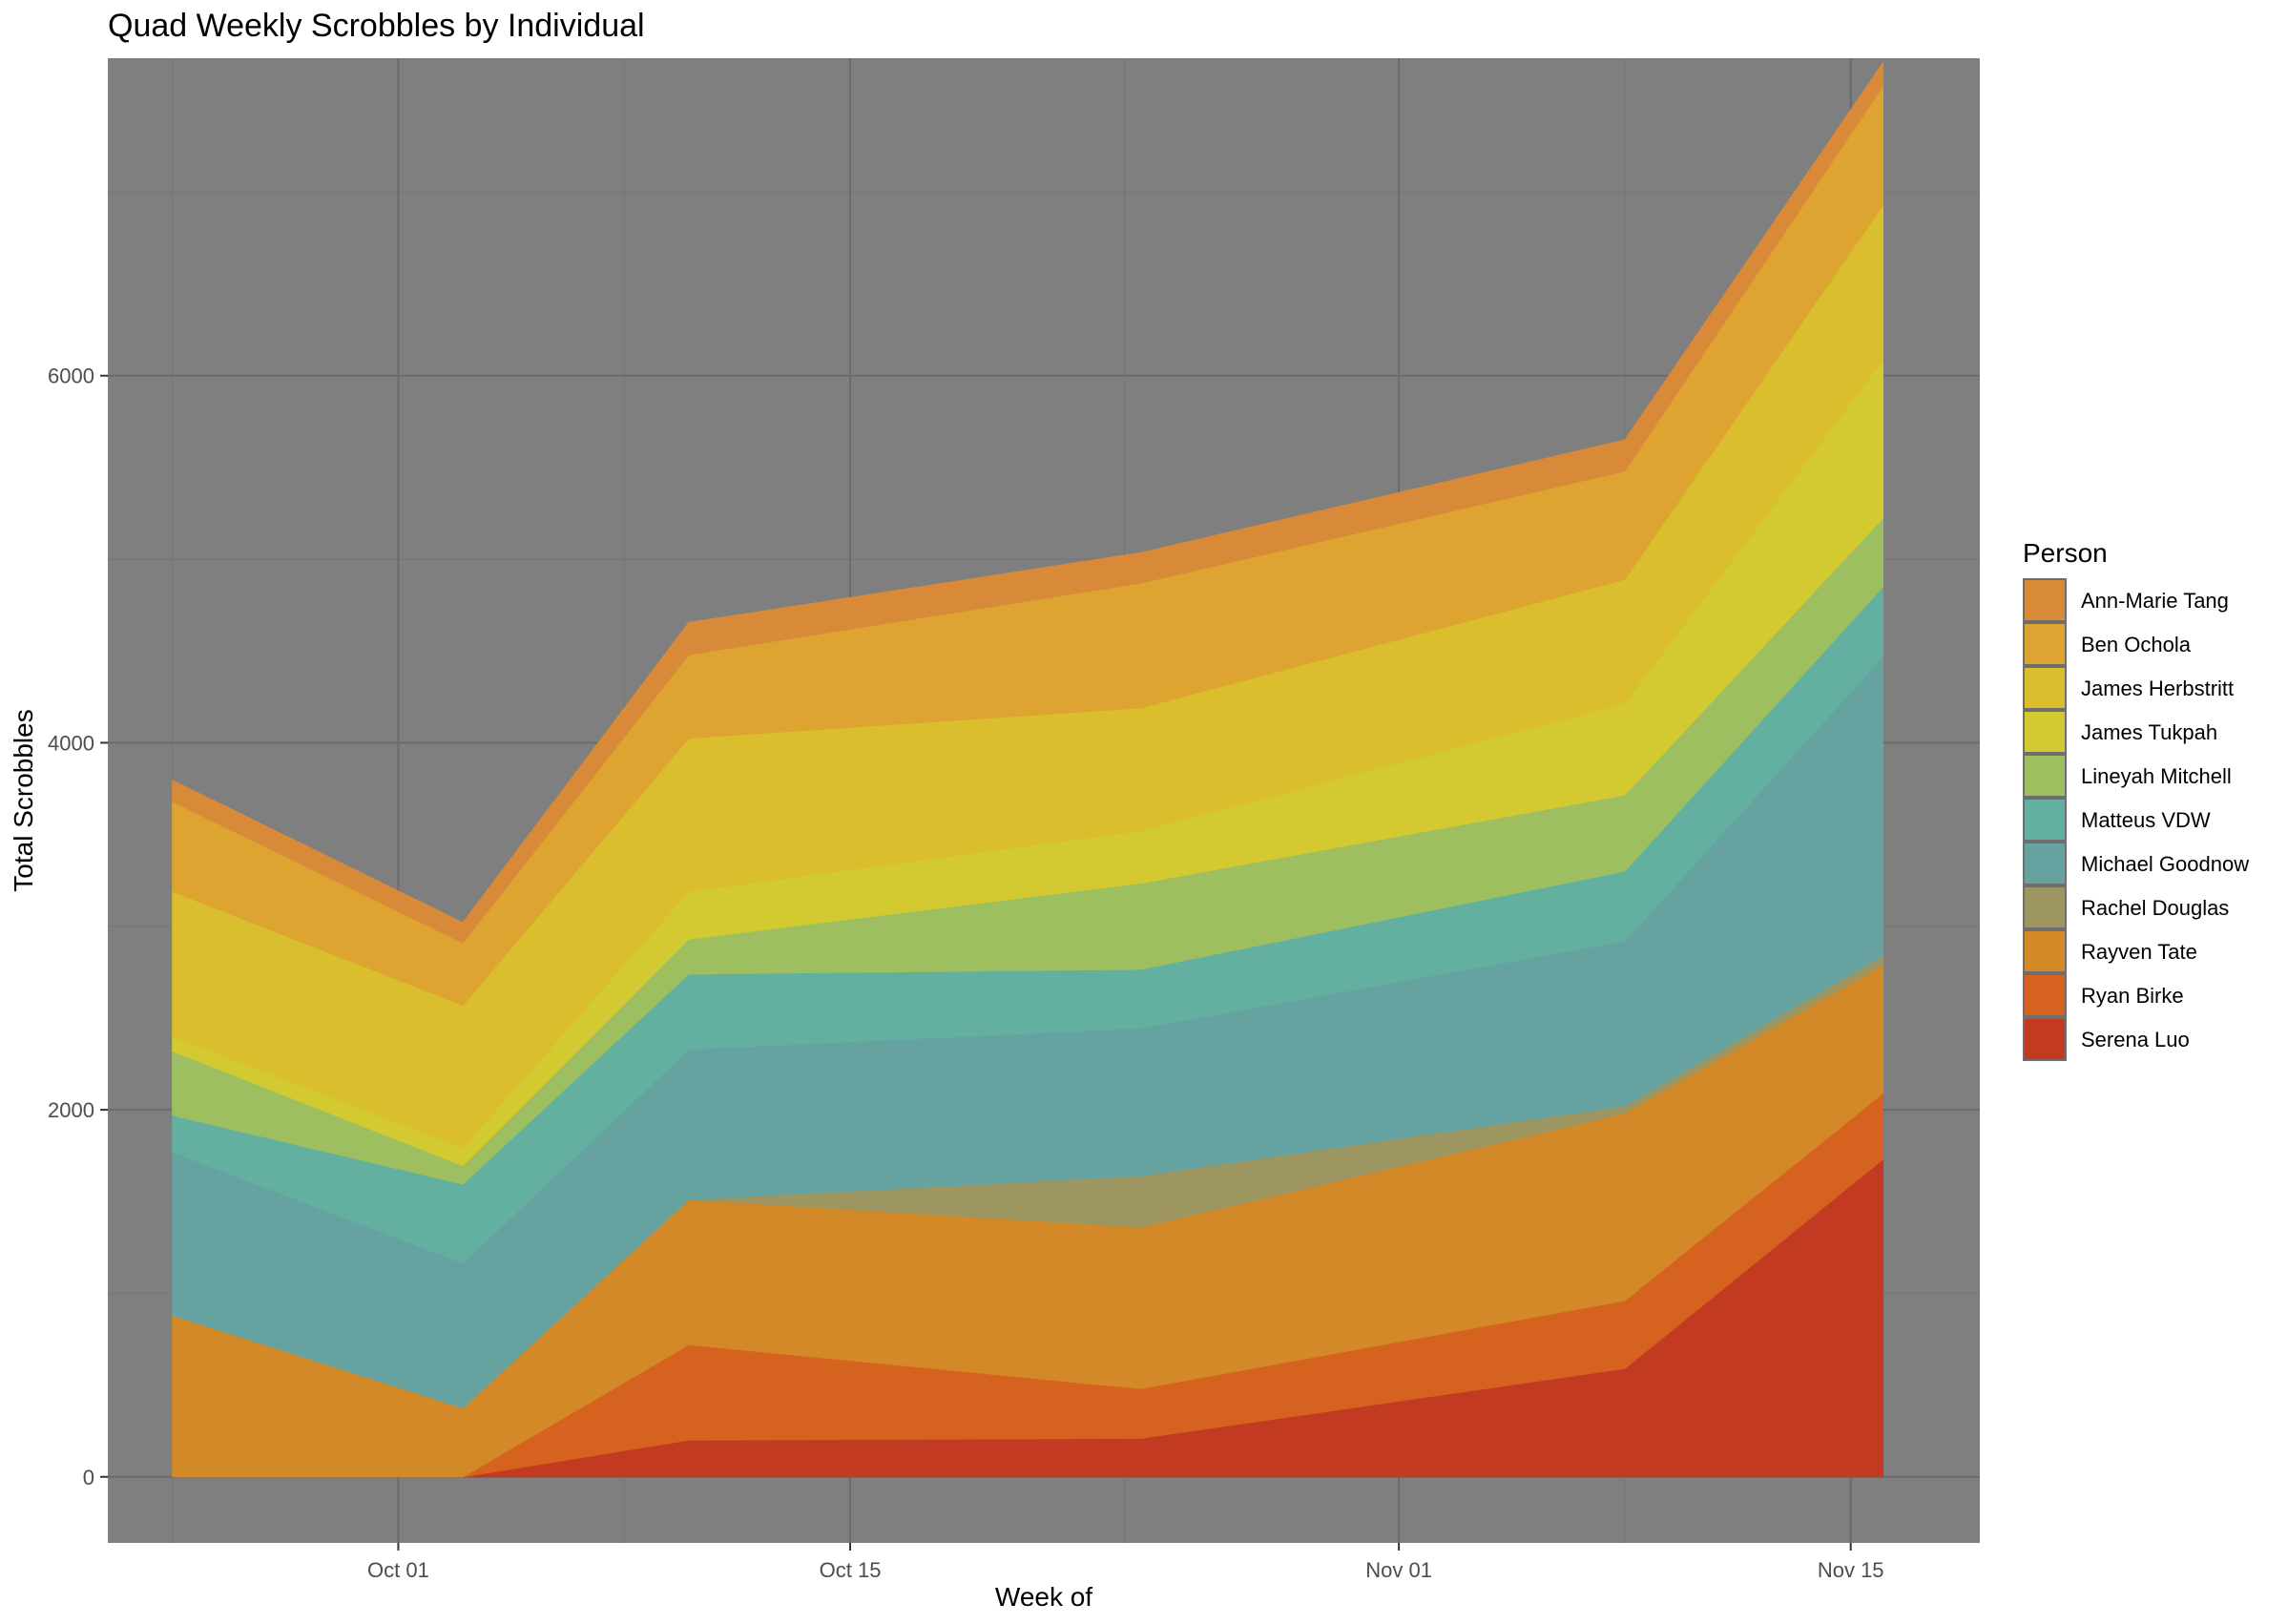  Describe the element at coordinates (2045, 644) in the screenshot. I see `legend-key-ben-ochola` at that location.